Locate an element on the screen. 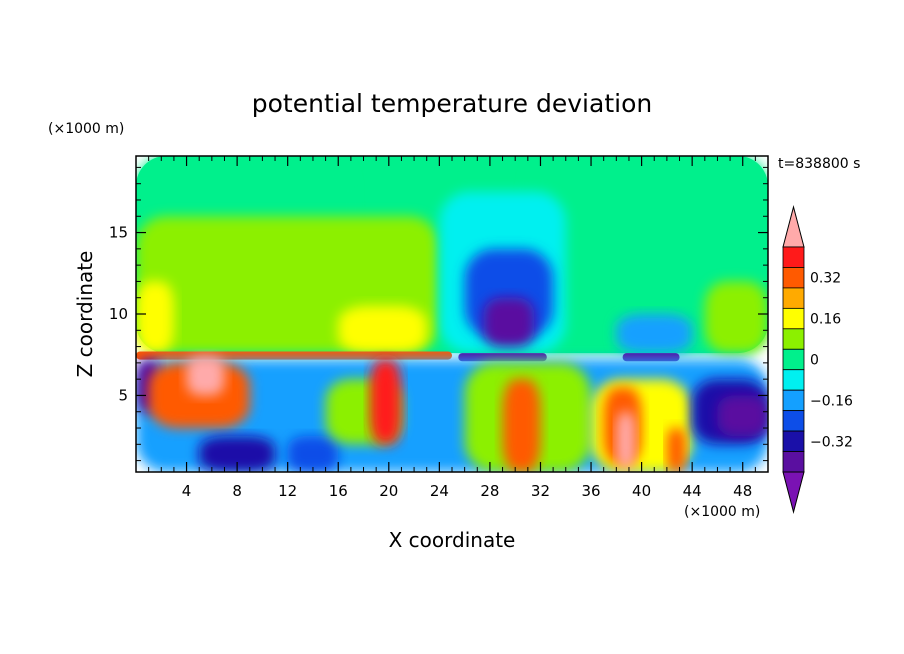  y-axis-label: Z coordinate is located at coordinates (85, 314).